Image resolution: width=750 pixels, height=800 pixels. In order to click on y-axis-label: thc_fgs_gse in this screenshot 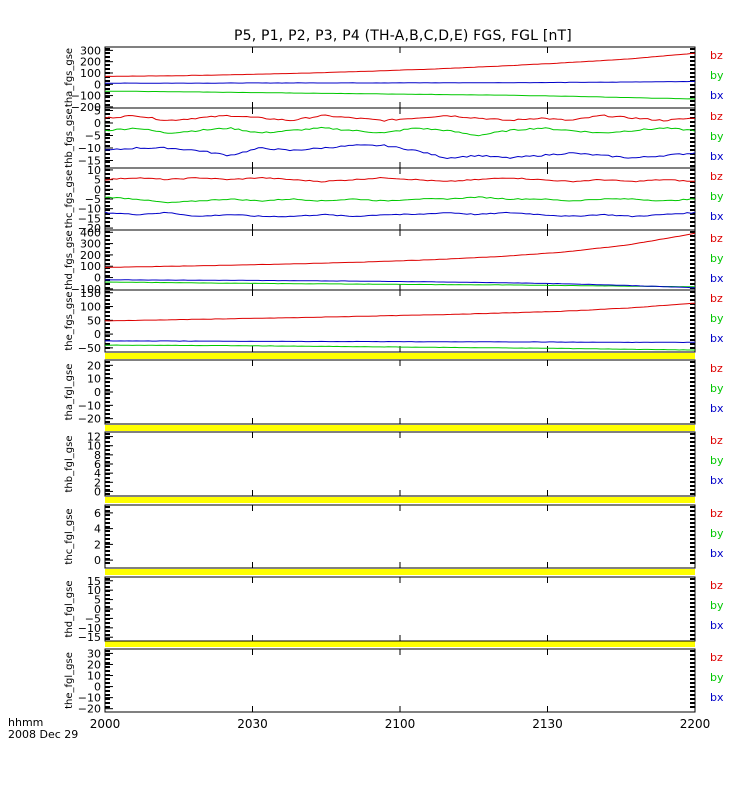, I will do `click(69, 199)`.